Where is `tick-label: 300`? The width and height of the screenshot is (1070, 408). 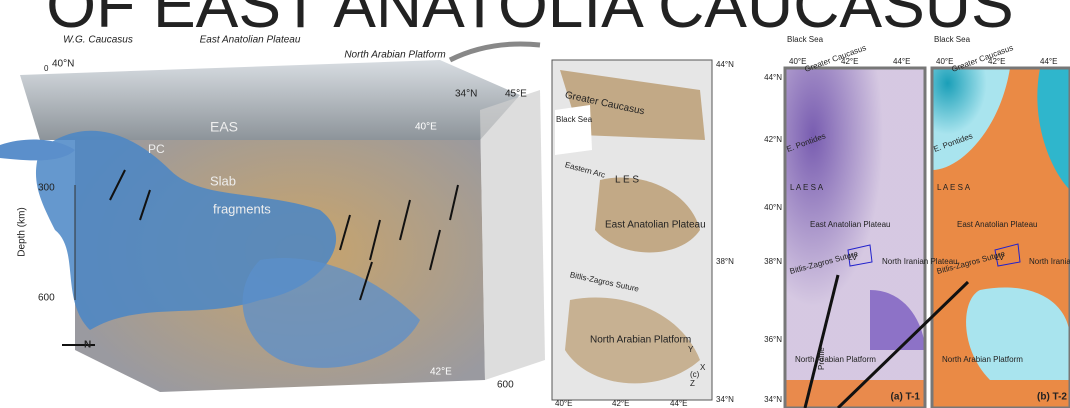
tick-label: 300 is located at coordinates (46, 188).